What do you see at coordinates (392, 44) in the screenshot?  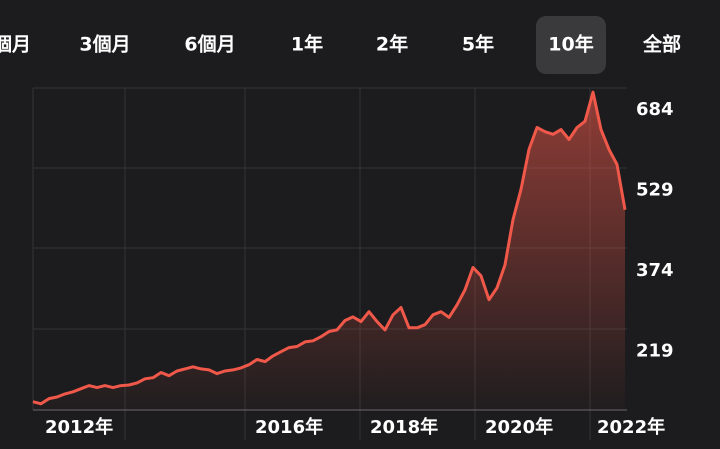 I see `period-tab: 2年` at bounding box center [392, 44].